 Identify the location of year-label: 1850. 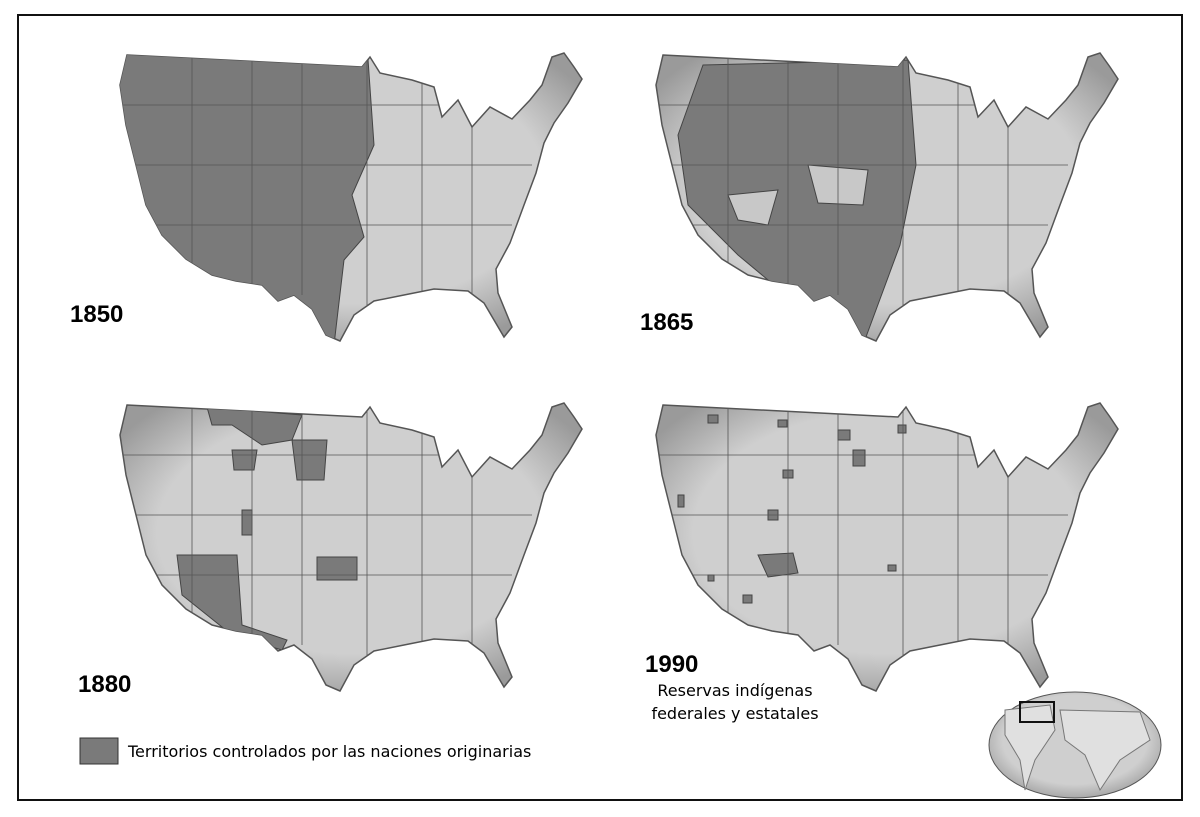
(96, 314).